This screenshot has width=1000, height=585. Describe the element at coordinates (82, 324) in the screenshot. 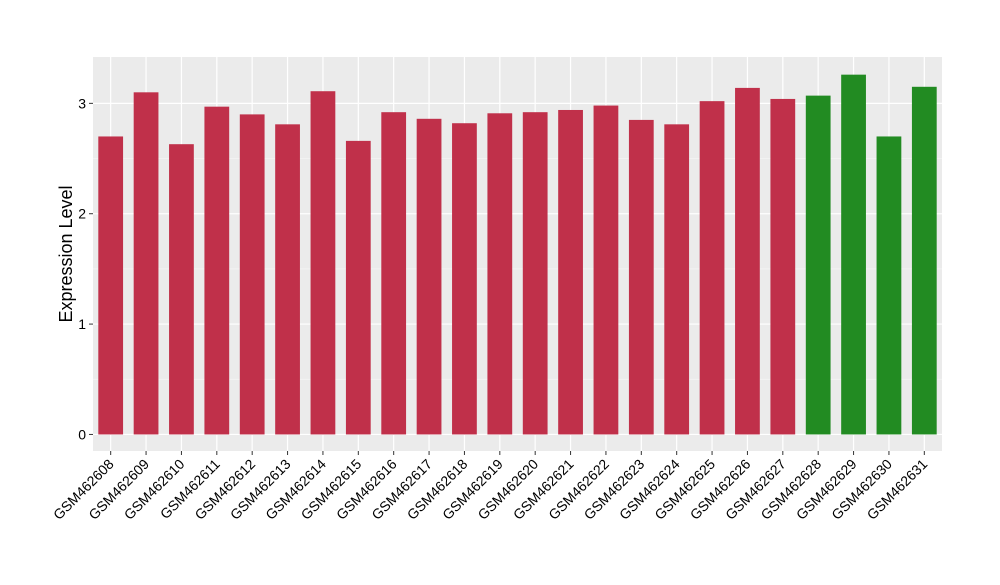

I see `y-tick-label: 1` at that location.